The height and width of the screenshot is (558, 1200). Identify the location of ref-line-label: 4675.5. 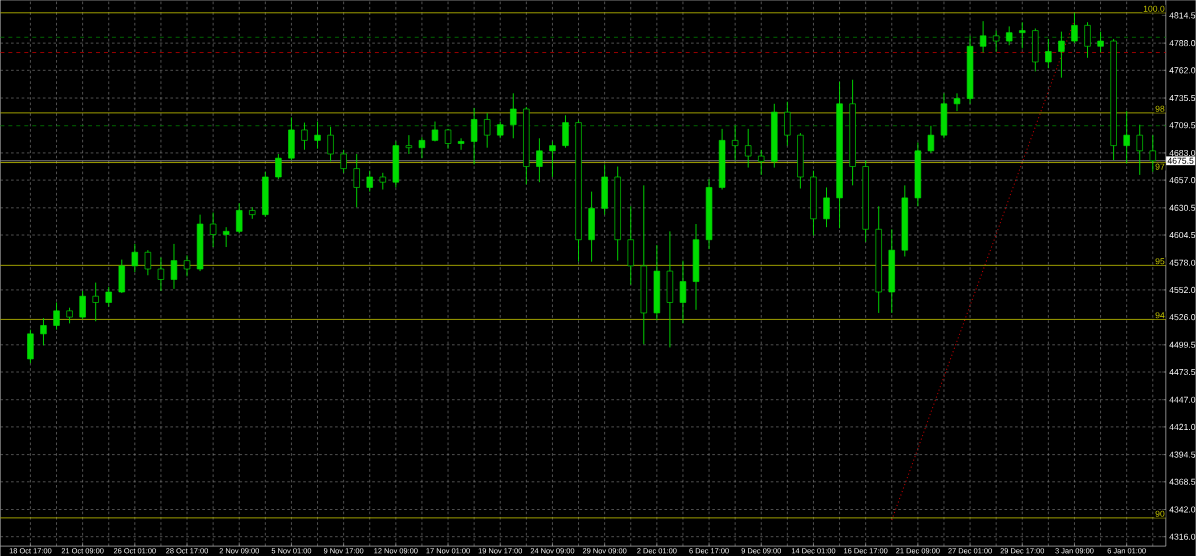
(1180, 160).